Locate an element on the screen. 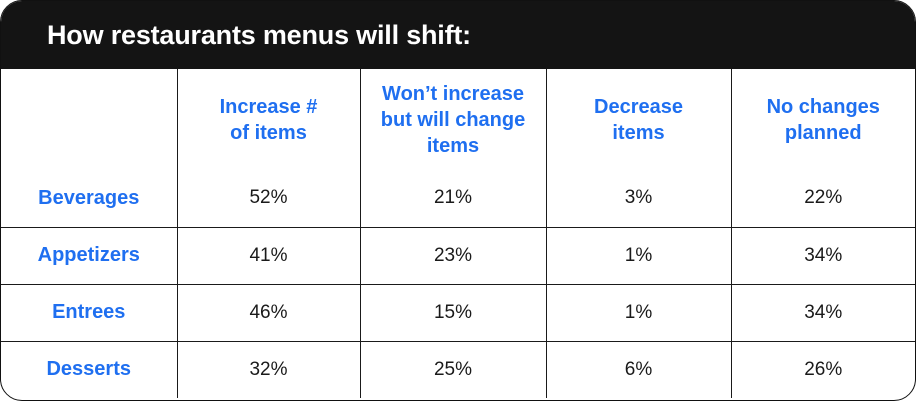 This screenshot has height=401, width=916. row-label: Beverages is located at coordinates (89, 199).